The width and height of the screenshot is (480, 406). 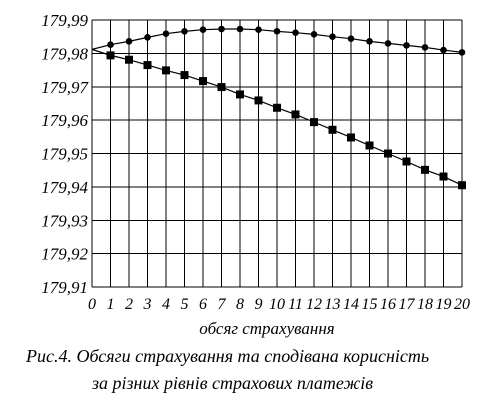 I want to click on y-tick-label: 179,95, so click(x=64, y=154).